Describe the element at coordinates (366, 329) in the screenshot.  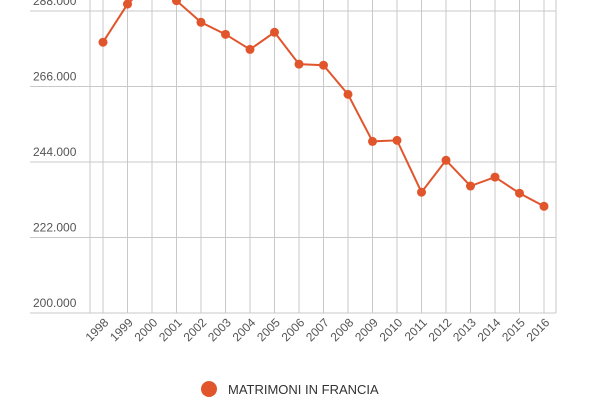
I see `x-tick-label: 2009` at that location.